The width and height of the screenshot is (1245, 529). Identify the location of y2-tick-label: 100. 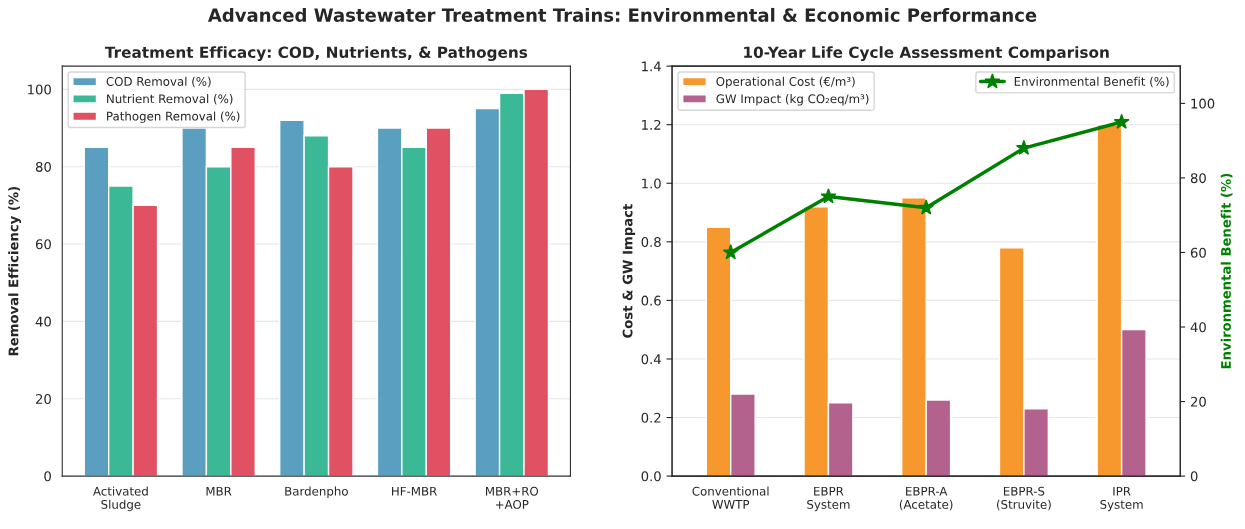
(1203, 103).